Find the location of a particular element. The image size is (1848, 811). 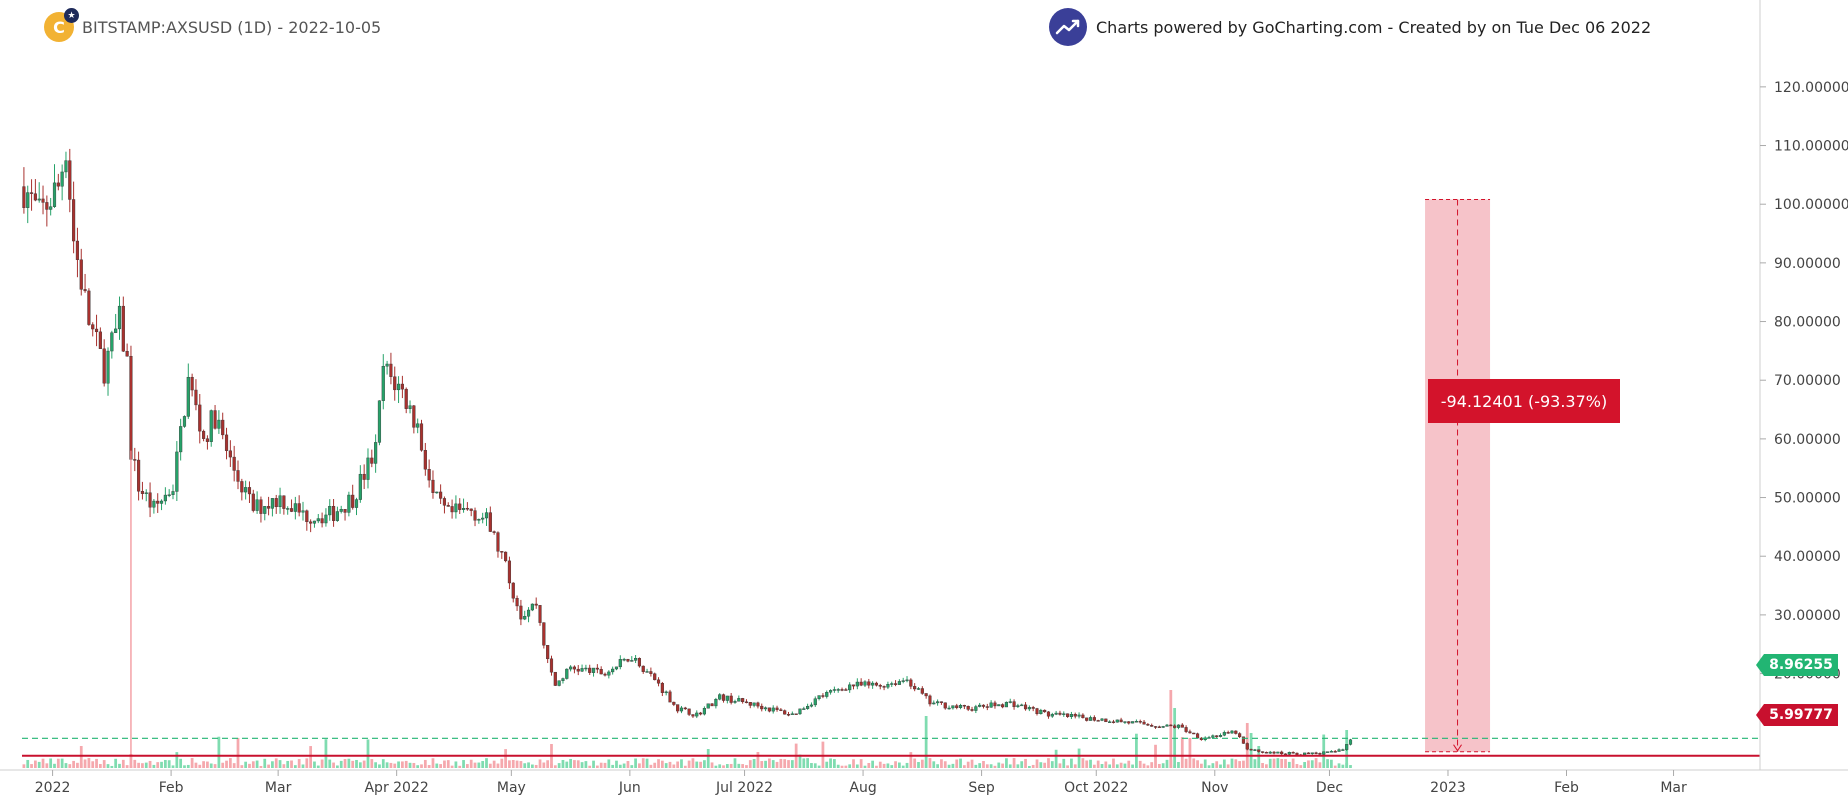

symbol-header: C ★ BITSTAMP:AXSUSD (1D) - 2022-10-05 is located at coordinates (212, 25).